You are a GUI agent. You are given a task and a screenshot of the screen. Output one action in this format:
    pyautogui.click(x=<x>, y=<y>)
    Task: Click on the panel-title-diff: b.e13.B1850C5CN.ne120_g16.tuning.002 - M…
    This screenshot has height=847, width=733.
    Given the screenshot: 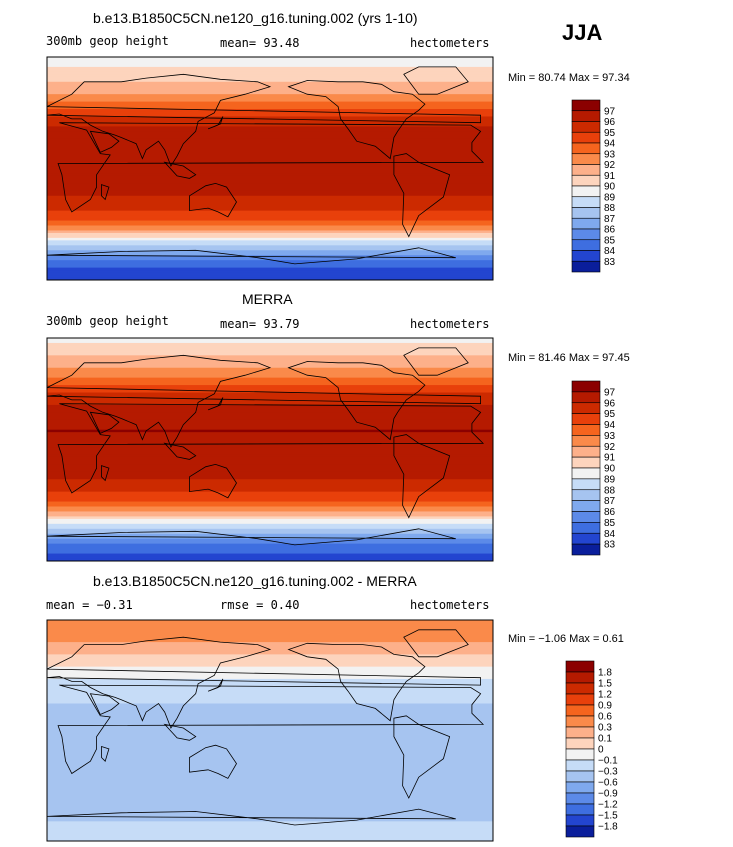 What is the action you would take?
    pyautogui.click(x=255, y=581)
    